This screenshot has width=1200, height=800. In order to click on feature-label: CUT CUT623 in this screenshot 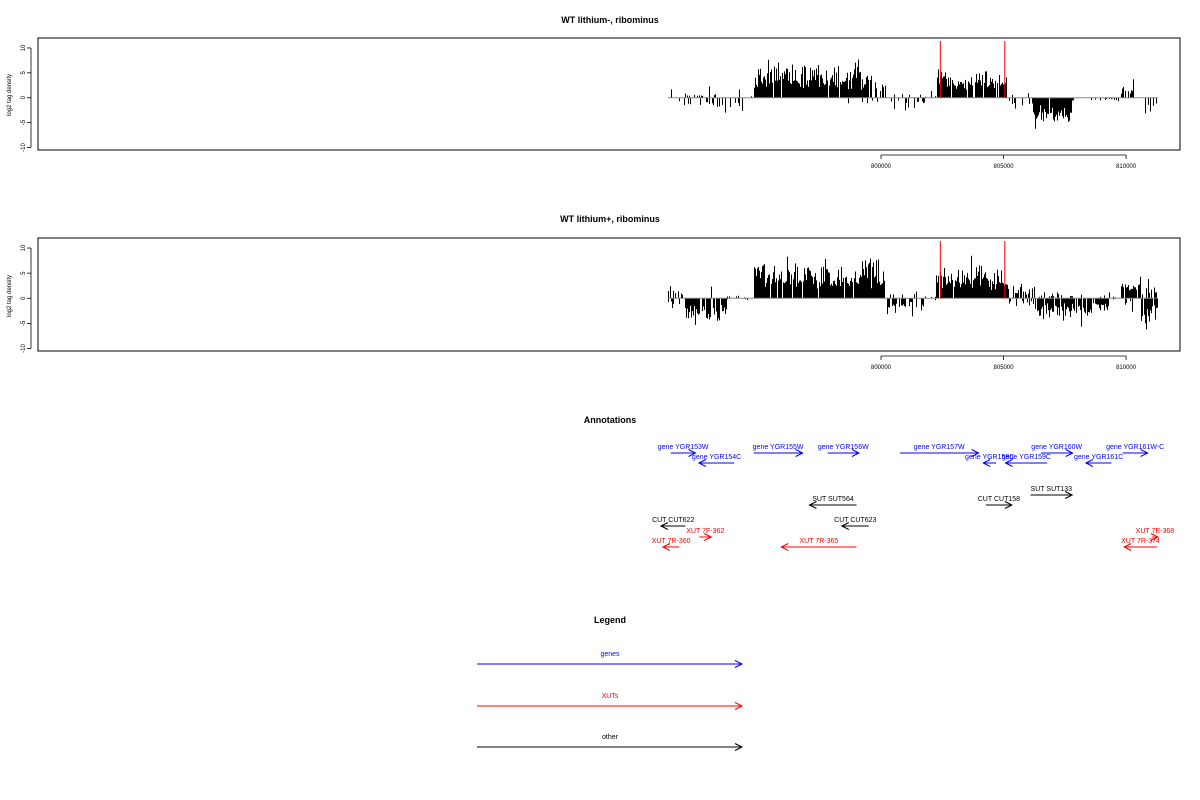, I will do `click(855, 520)`.